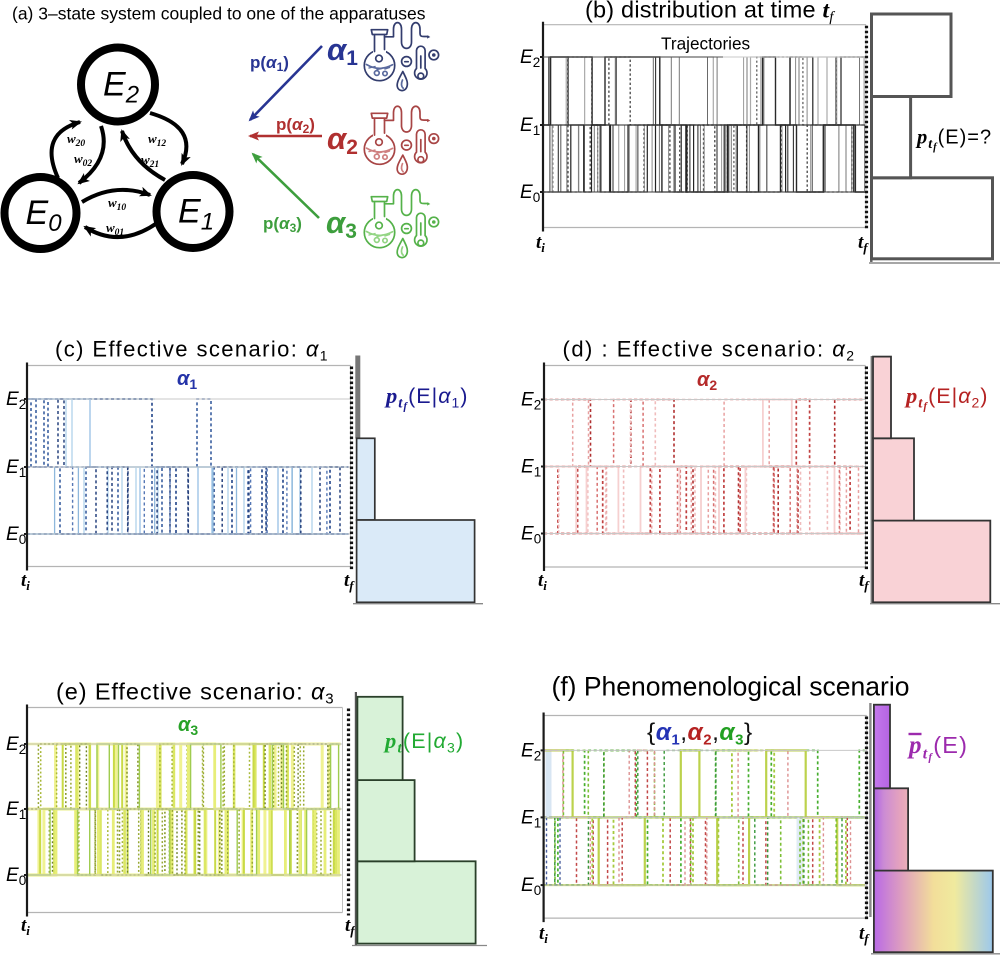 The width and height of the screenshot is (1000, 959). What do you see at coordinates (709, 350) in the screenshot?
I see `svg-text: (d) : Effective scenario: α2` at bounding box center [709, 350].